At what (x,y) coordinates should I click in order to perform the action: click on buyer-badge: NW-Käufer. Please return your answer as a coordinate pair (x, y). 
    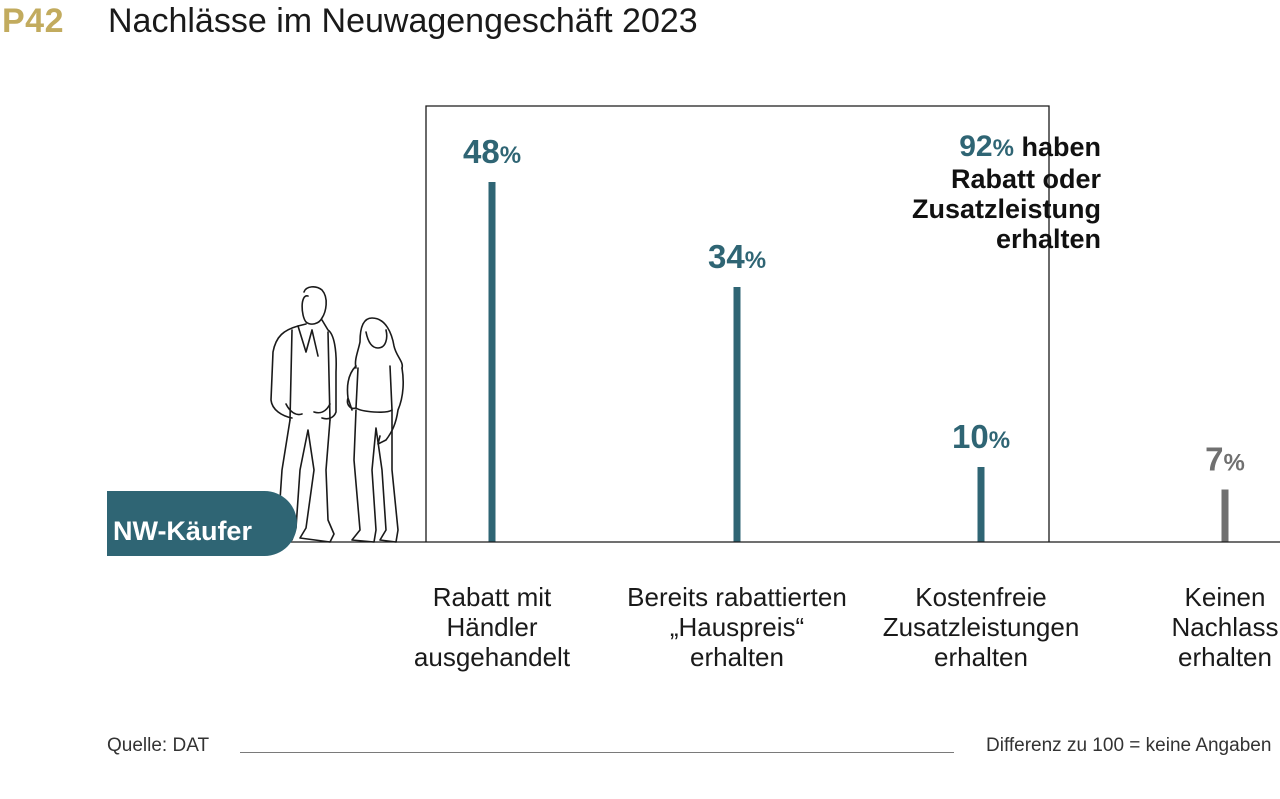
    Looking at the image, I should click on (202, 523).